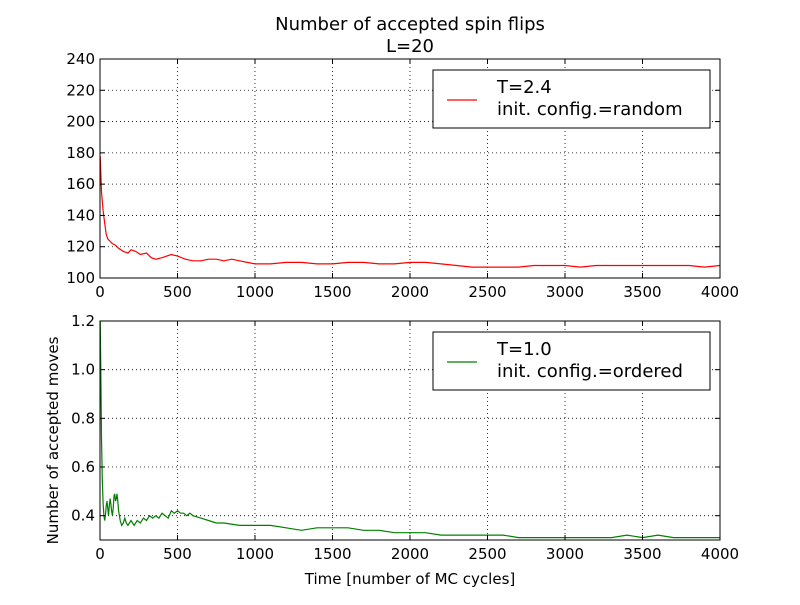 The height and width of the screenshot is (605, 800). What do you see at coordinates (565, 554) in the screenshot?
I see `bottom-xtick-label: 3000` at bounding box center [565, 554].